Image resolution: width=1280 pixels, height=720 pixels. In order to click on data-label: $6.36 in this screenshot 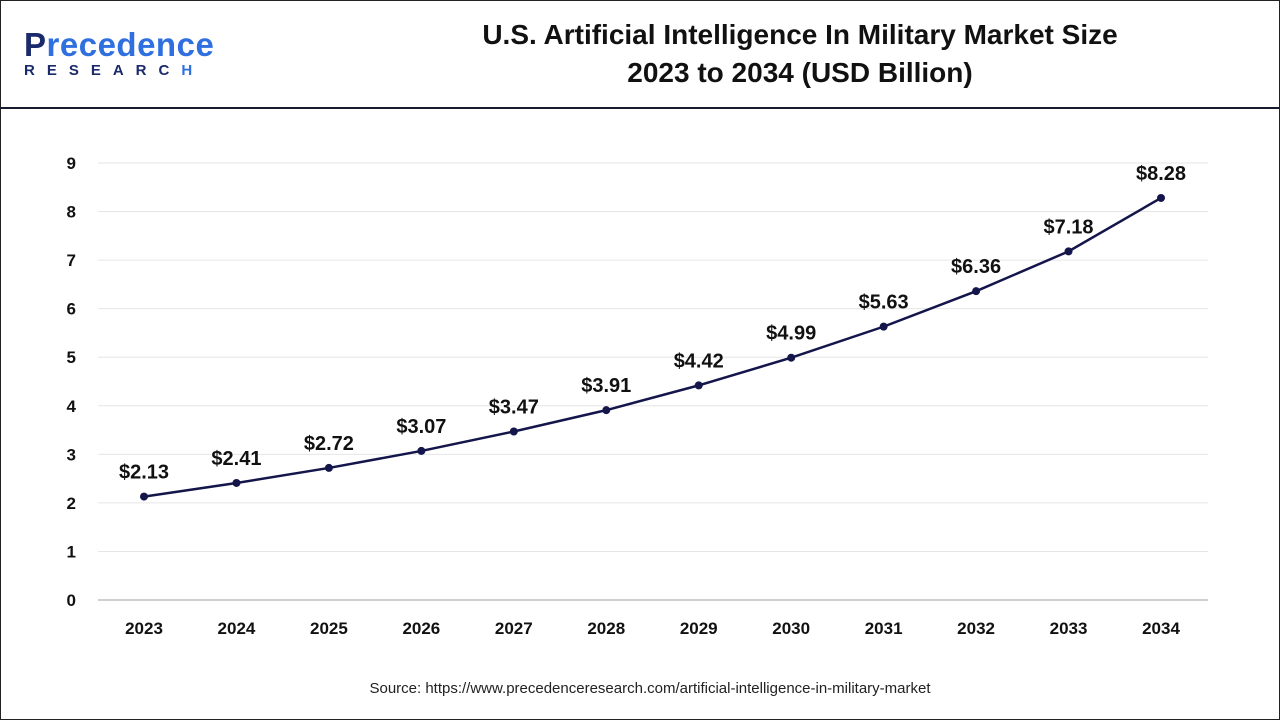, I will do `click(976, 267)`.